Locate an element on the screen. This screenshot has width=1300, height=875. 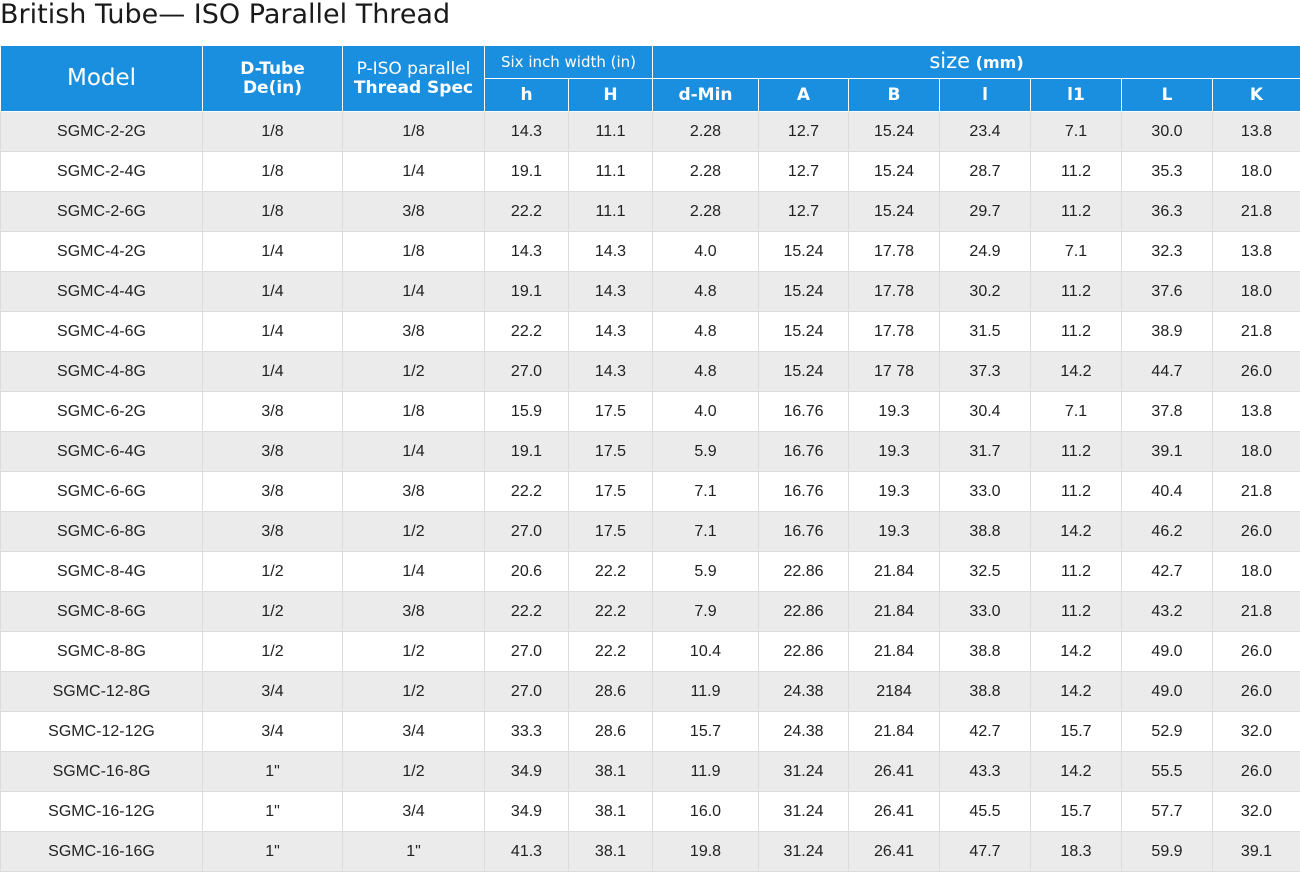
cell-l: 31.7 is located at coordinates (985, 451).